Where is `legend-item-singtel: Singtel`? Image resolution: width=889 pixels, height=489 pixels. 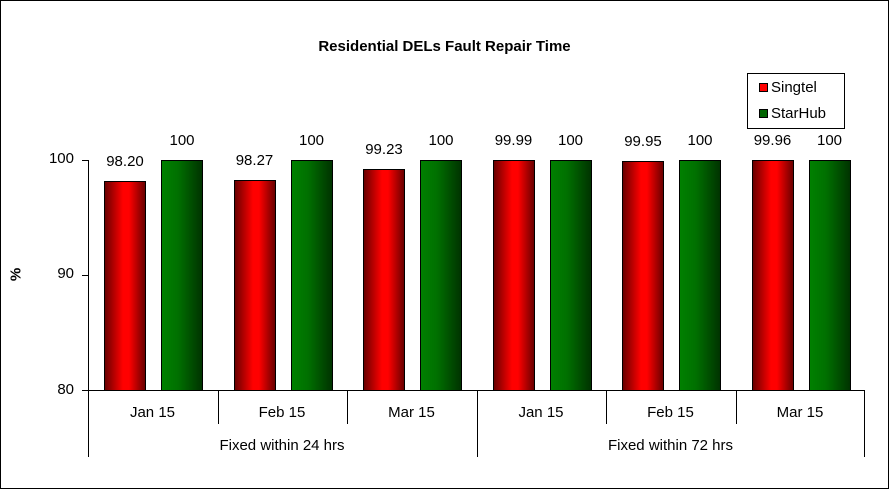
legend-item-singtel: Singtel is located at coordinates (788, 87).